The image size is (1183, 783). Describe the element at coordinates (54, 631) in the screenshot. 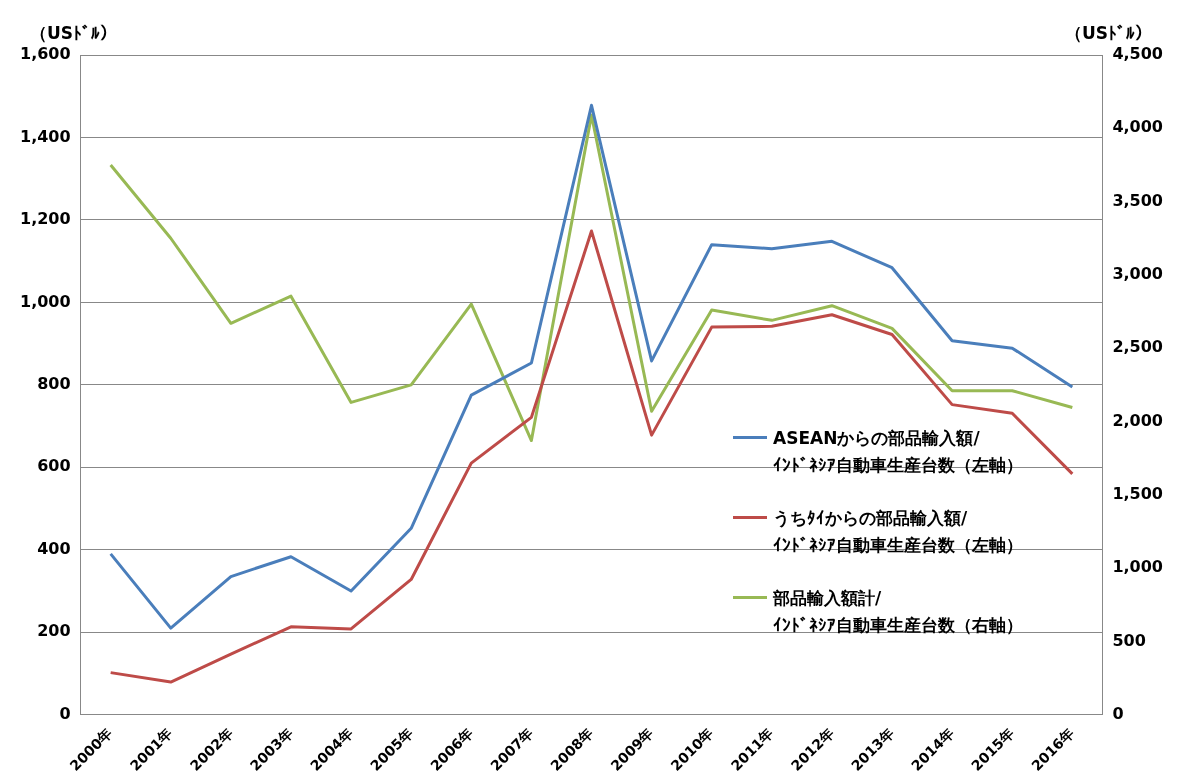

I see `y-tick-label: 200` at that location.